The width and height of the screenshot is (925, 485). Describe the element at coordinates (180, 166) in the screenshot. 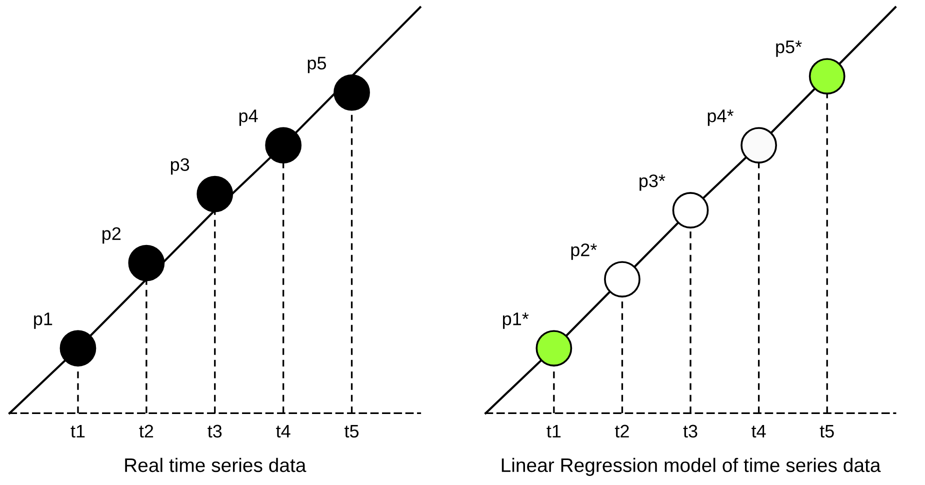

I see `annotation: p3` at that location.